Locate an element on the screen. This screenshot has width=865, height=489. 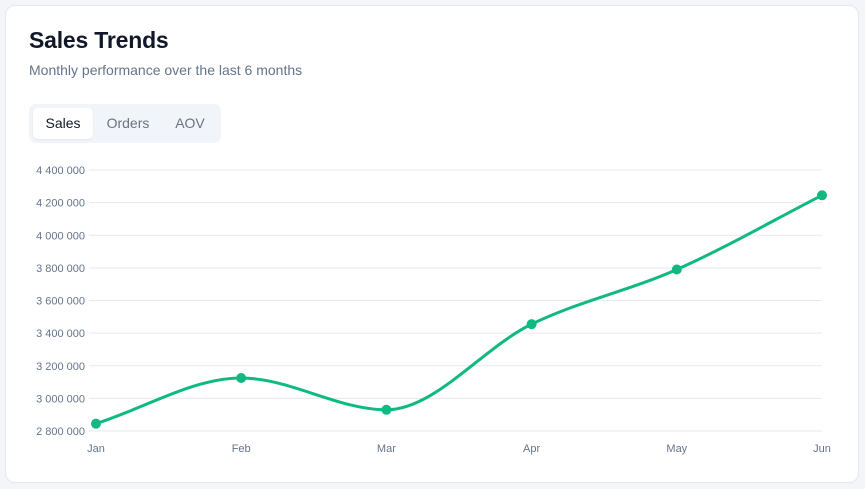
metric-tabs: Sales Orders AOV is located at coordinates (125, 123).